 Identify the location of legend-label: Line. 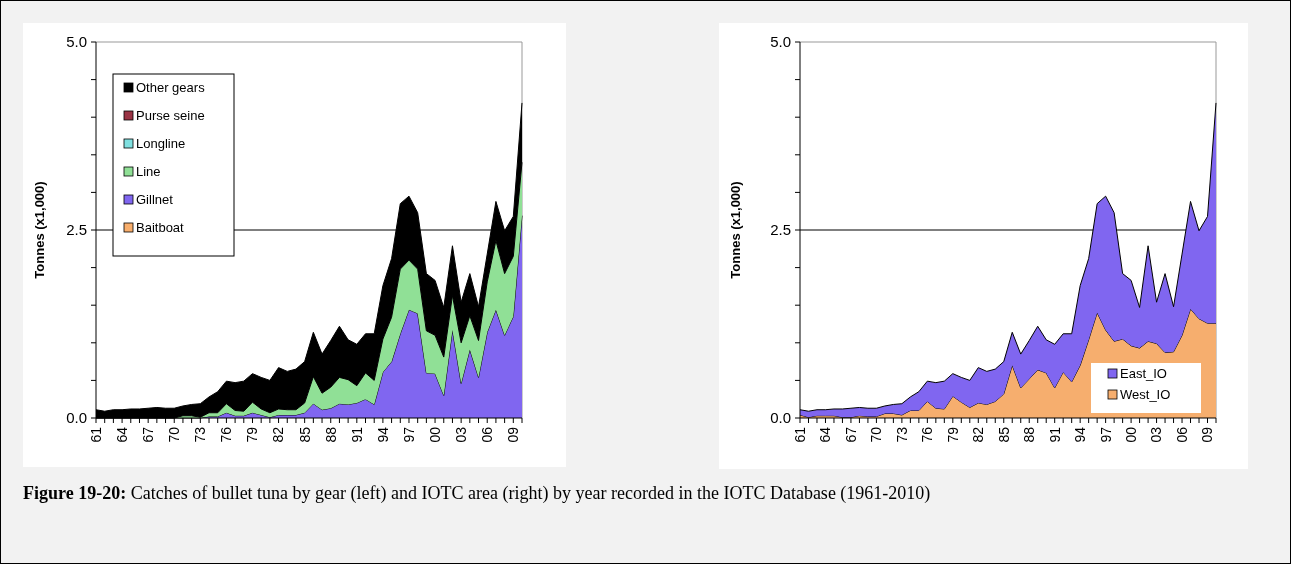
(148, 171).